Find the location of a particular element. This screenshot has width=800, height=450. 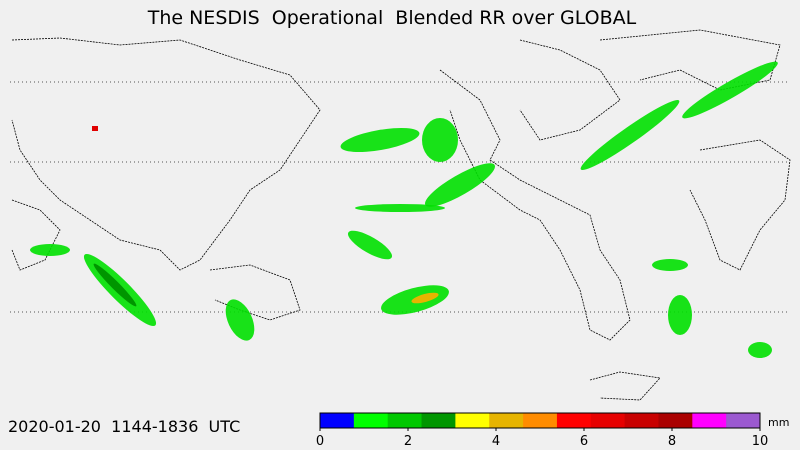

colorbar-tick-label: 0 is located at coordinates (320, 441).